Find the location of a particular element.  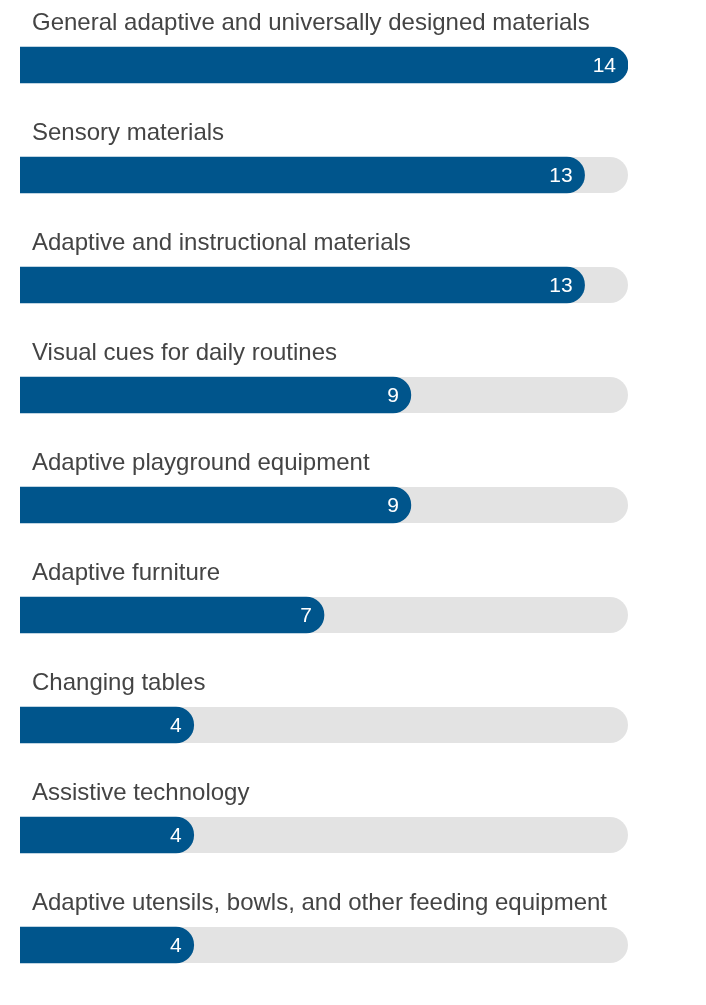

y-tick-label: Adaptive furniture is located at coordinates (126, 571).